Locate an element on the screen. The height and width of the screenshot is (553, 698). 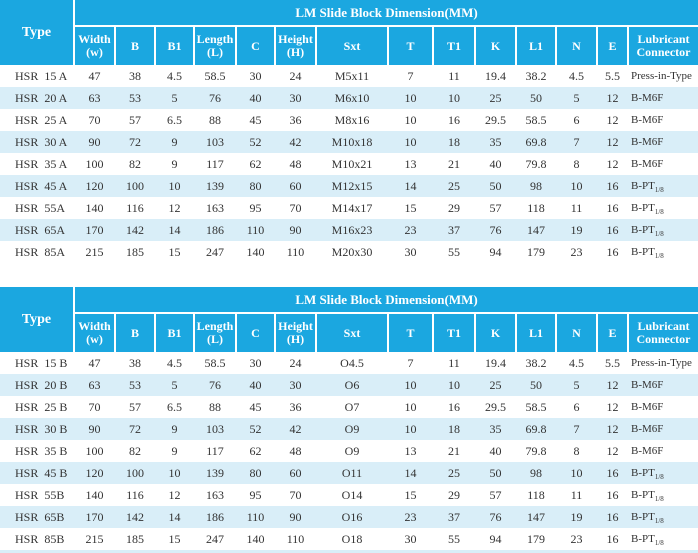
dimension-value: 4.5 is located at coordinates (174, 362).